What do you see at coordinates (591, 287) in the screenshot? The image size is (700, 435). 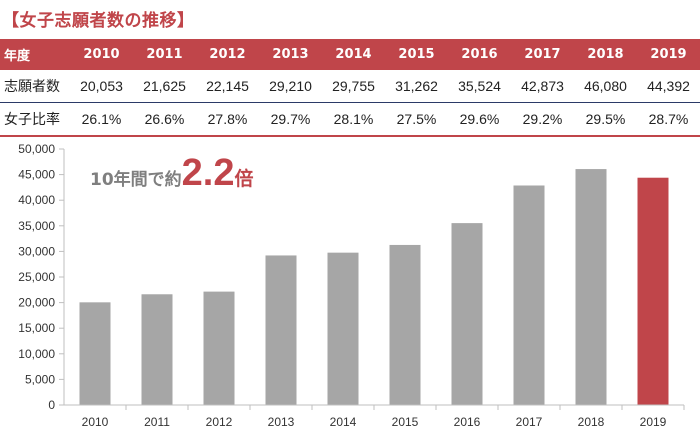 I see `bar-2018` at bounding box center [591, 287].